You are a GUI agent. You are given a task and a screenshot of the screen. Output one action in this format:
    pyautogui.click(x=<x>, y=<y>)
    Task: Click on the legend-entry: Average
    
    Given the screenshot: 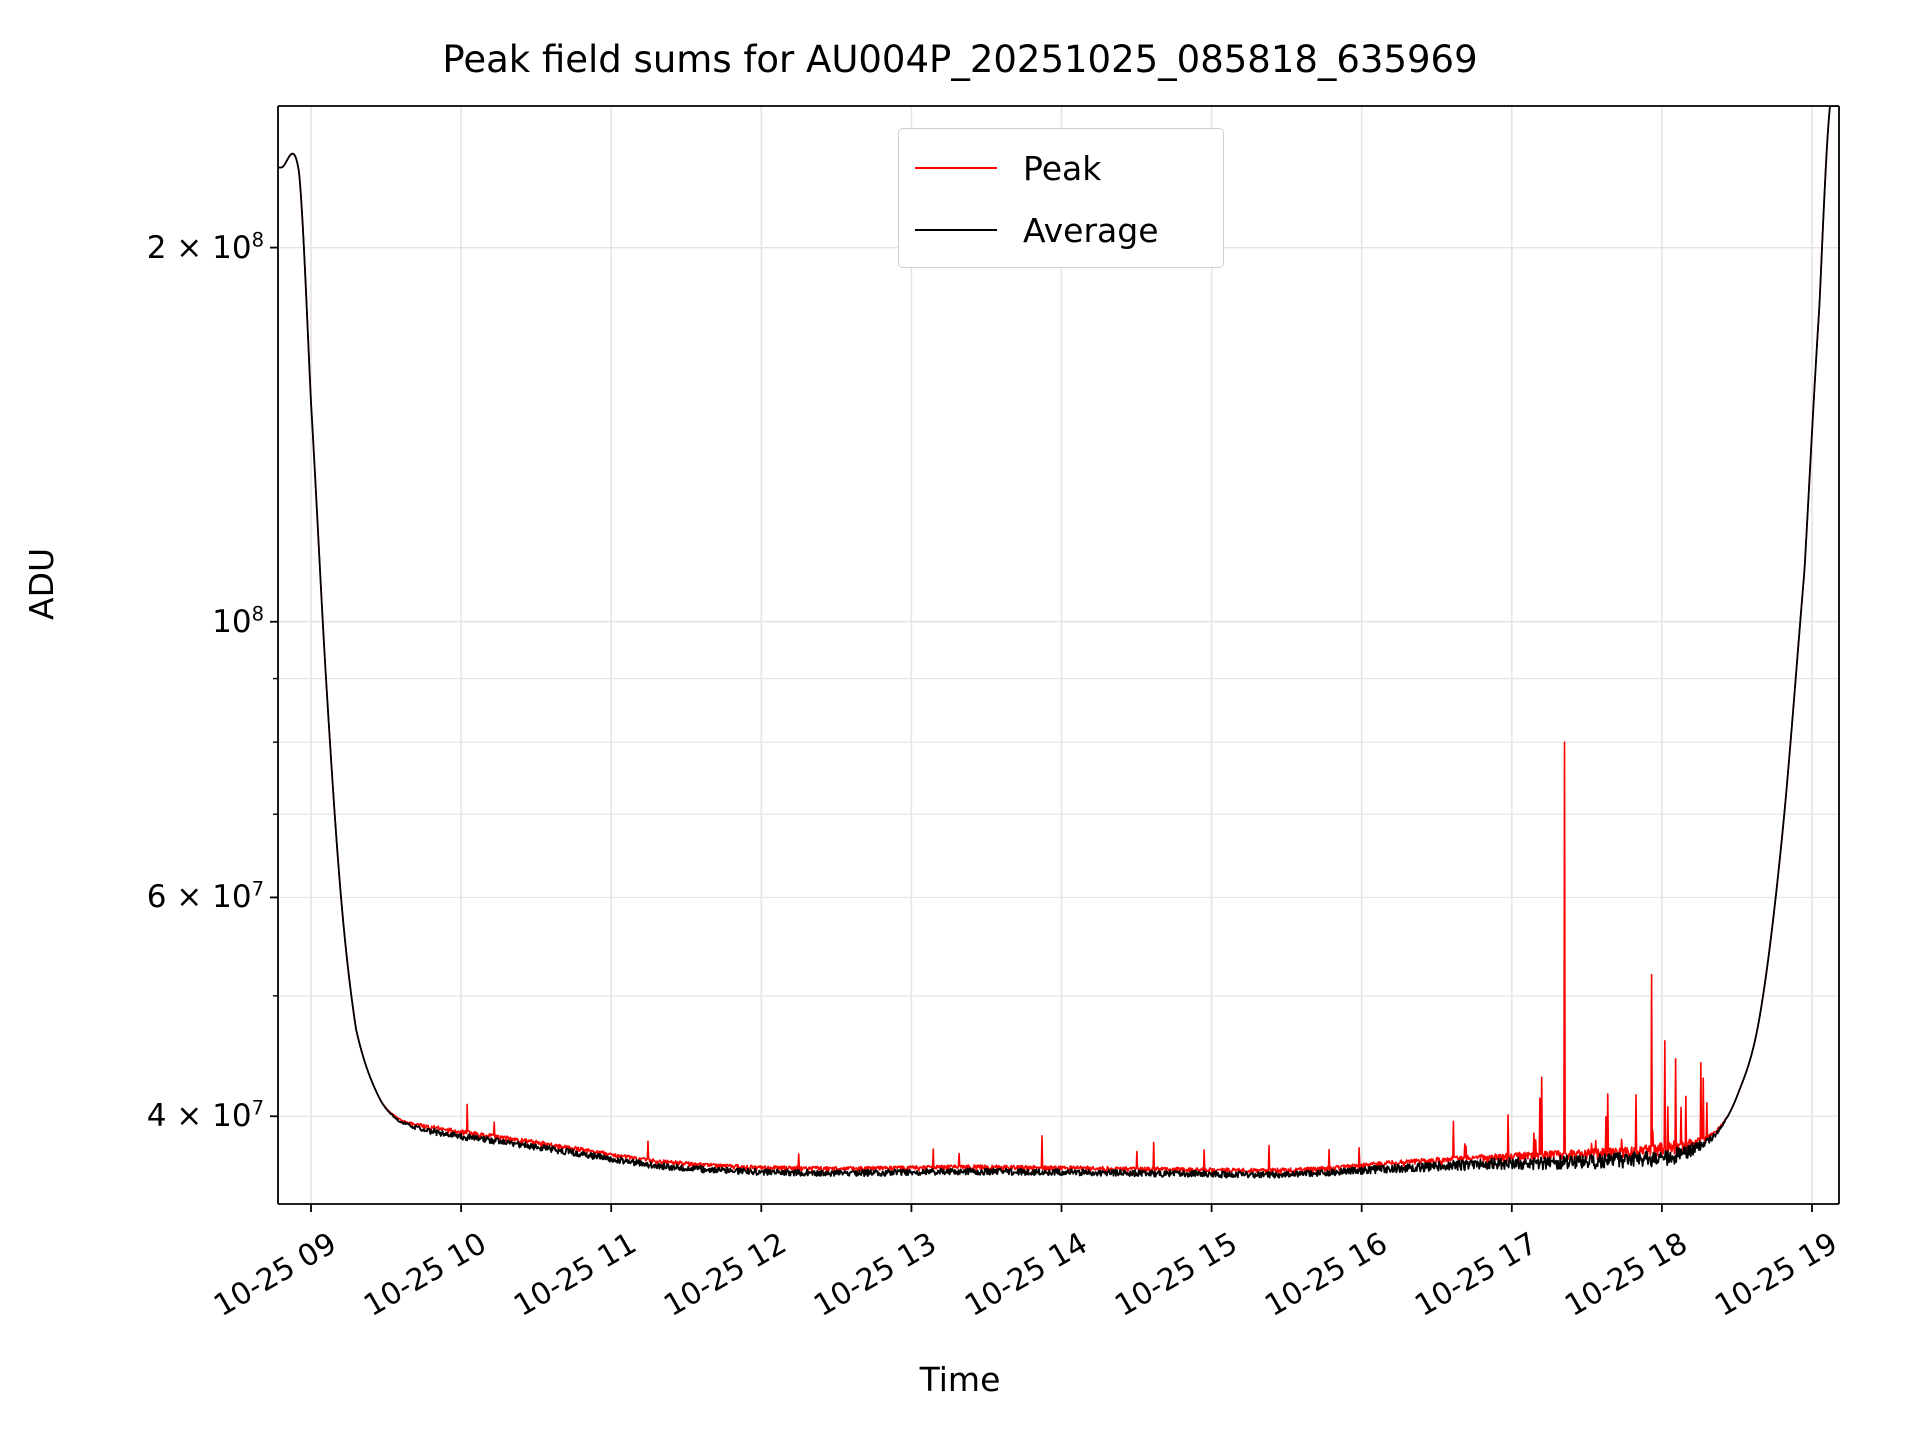 What is the action you would take?
    pyautogui.click(x=1061, y=230)
    